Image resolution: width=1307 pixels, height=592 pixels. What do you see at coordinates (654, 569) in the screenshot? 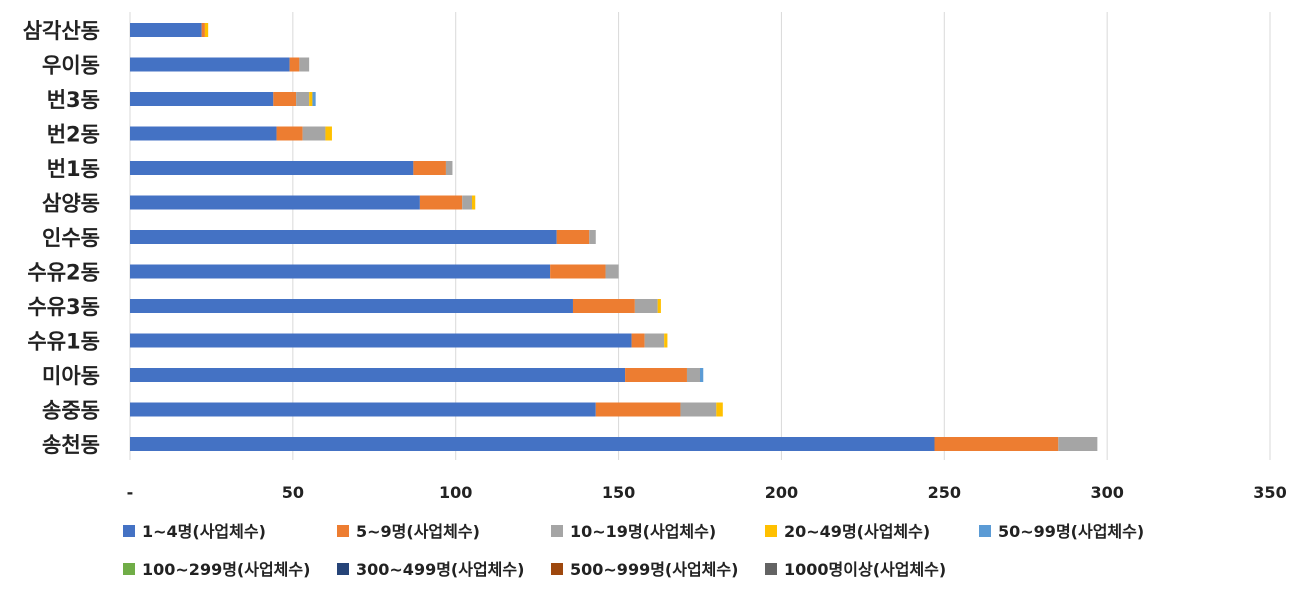
I see `legend-label: 500~999명(사업체수)` at bounding box center [654, 569].